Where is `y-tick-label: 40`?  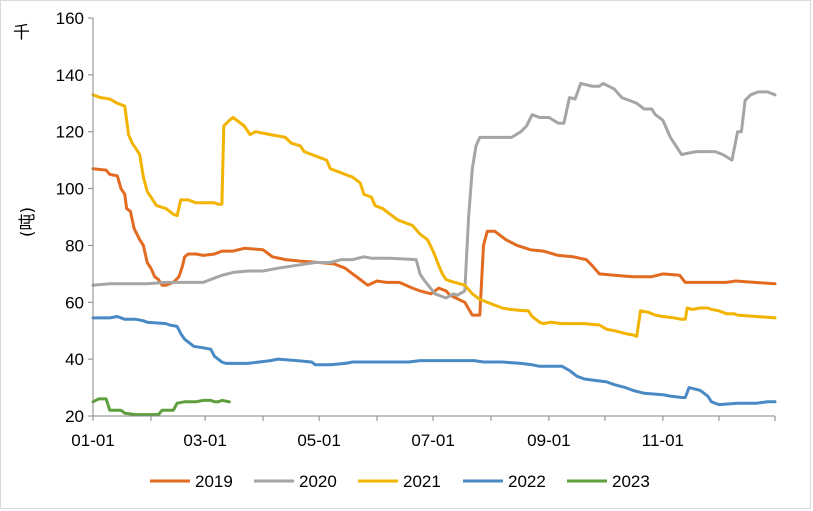
y-tick-label: 40 is located at coordinates (74, 359).